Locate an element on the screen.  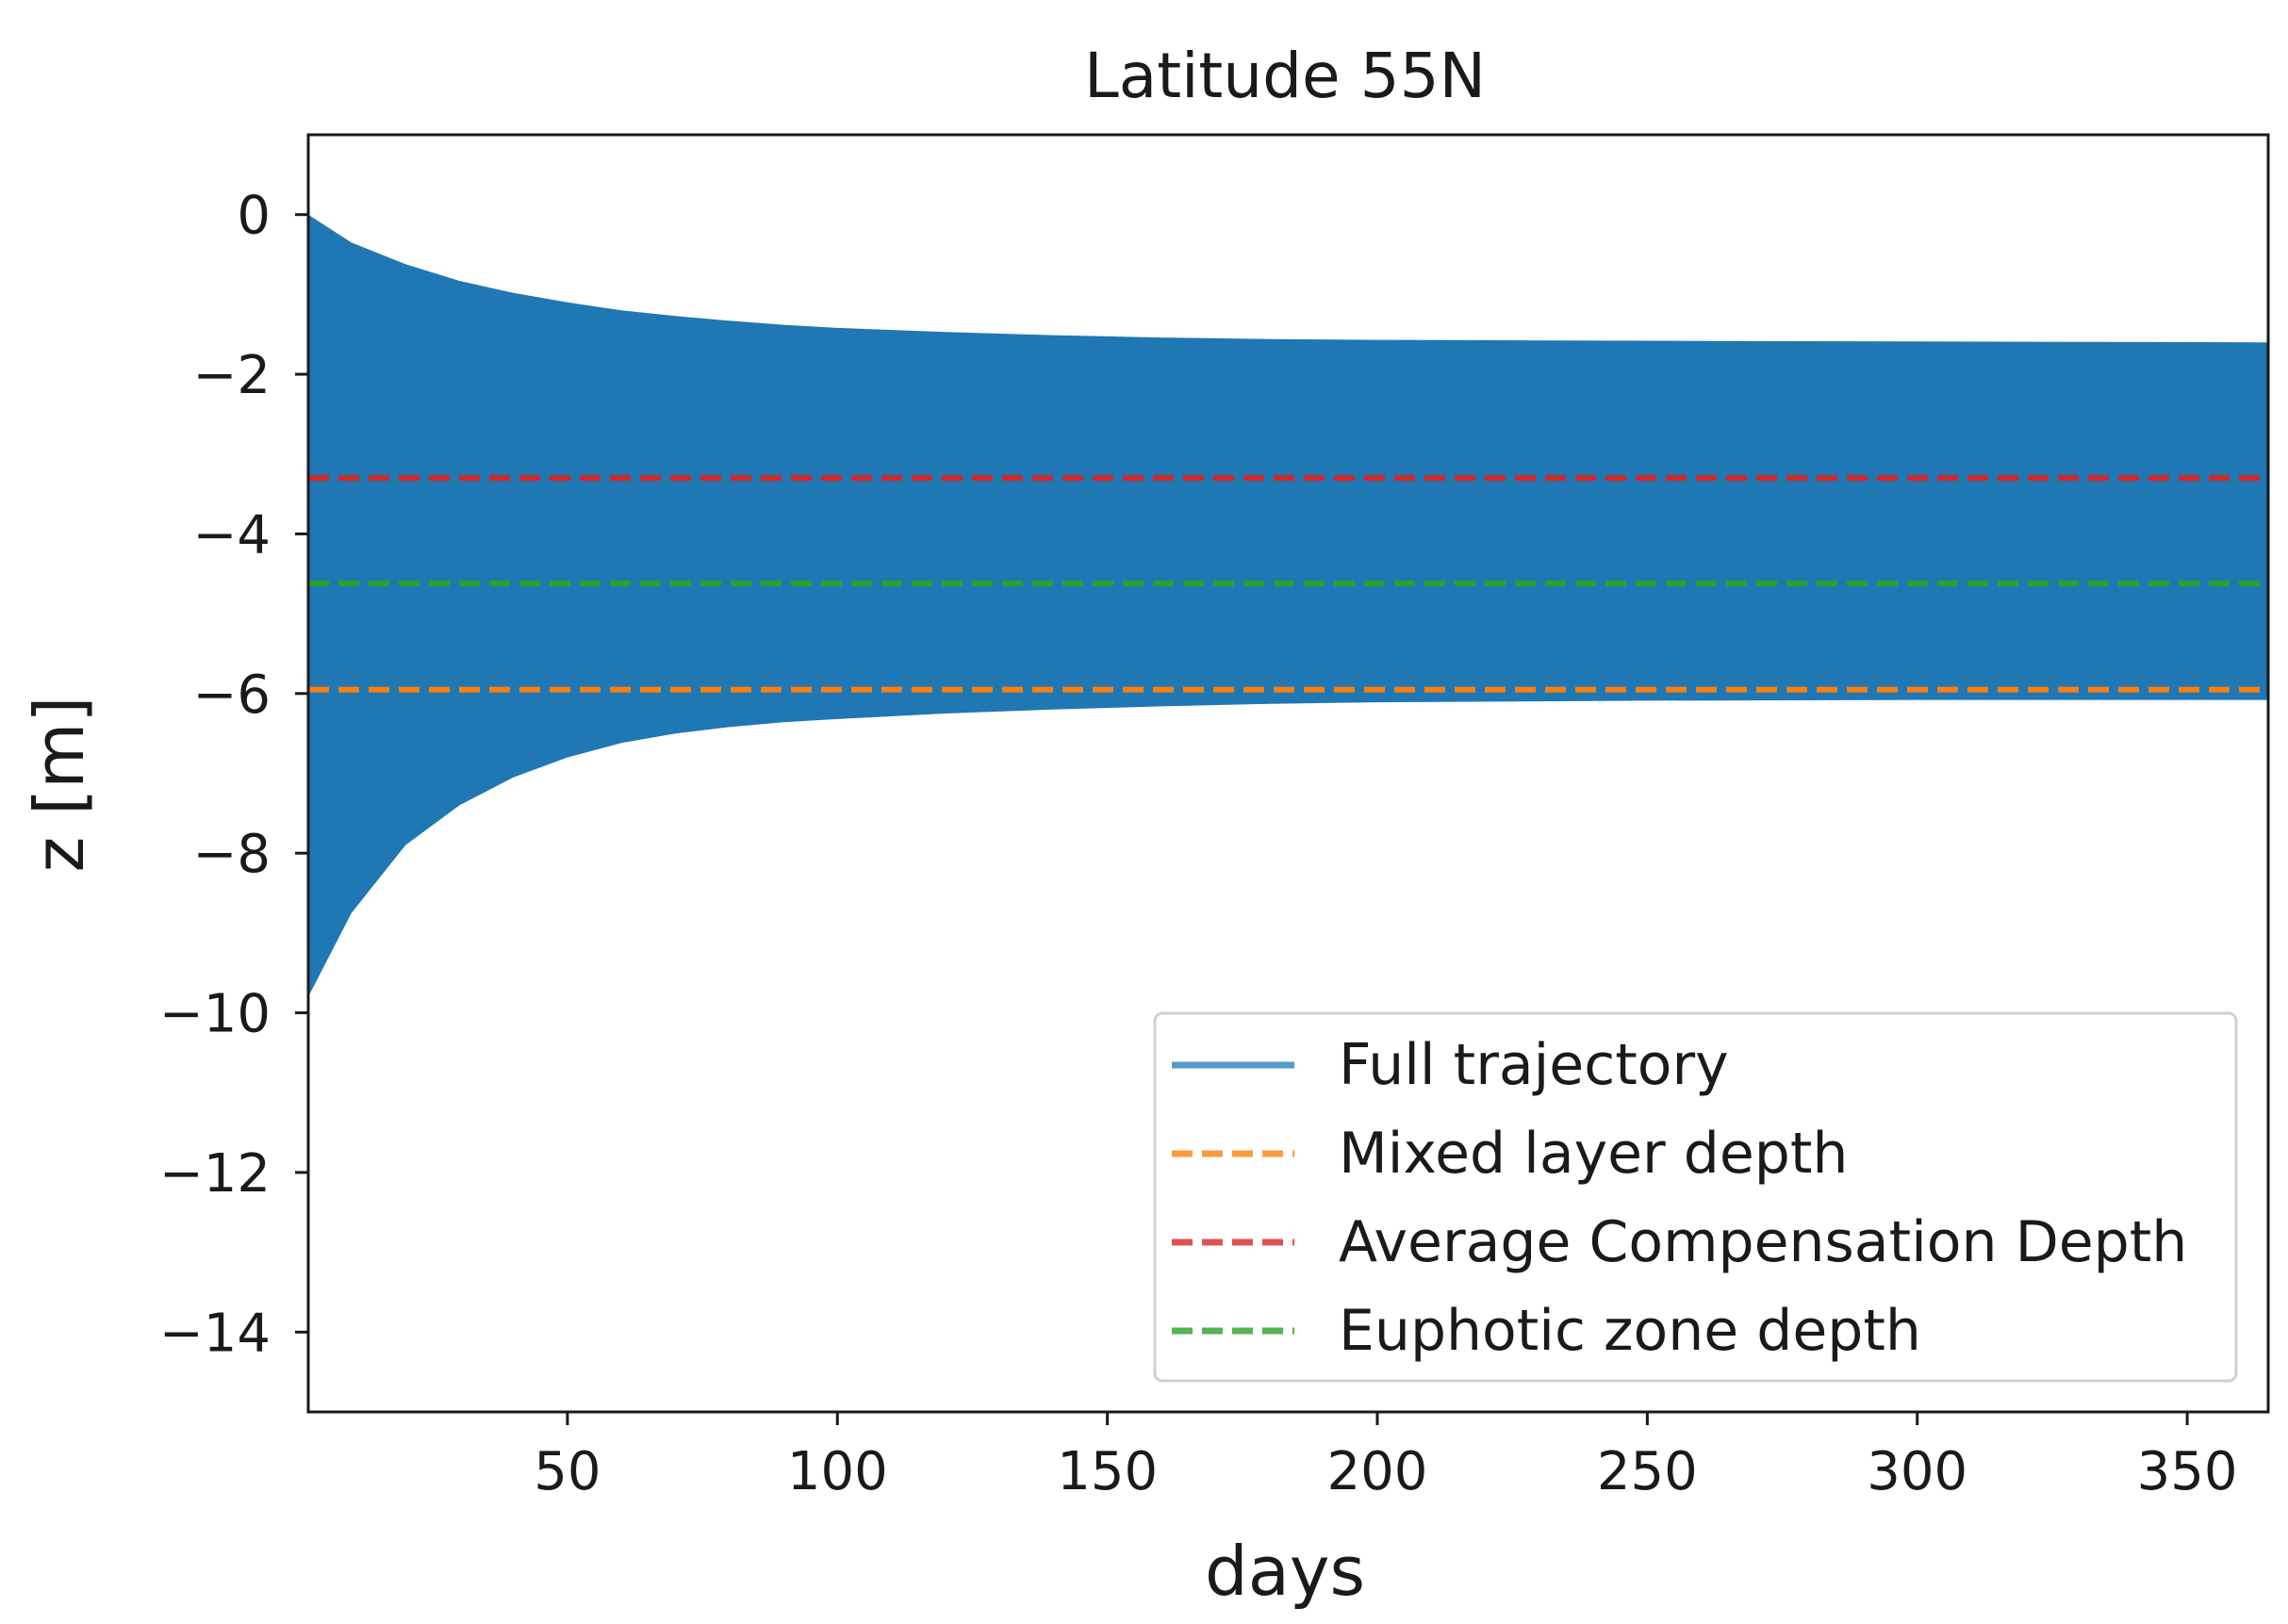
y-tick-label: −10 is located at coordinates (215, 1014).